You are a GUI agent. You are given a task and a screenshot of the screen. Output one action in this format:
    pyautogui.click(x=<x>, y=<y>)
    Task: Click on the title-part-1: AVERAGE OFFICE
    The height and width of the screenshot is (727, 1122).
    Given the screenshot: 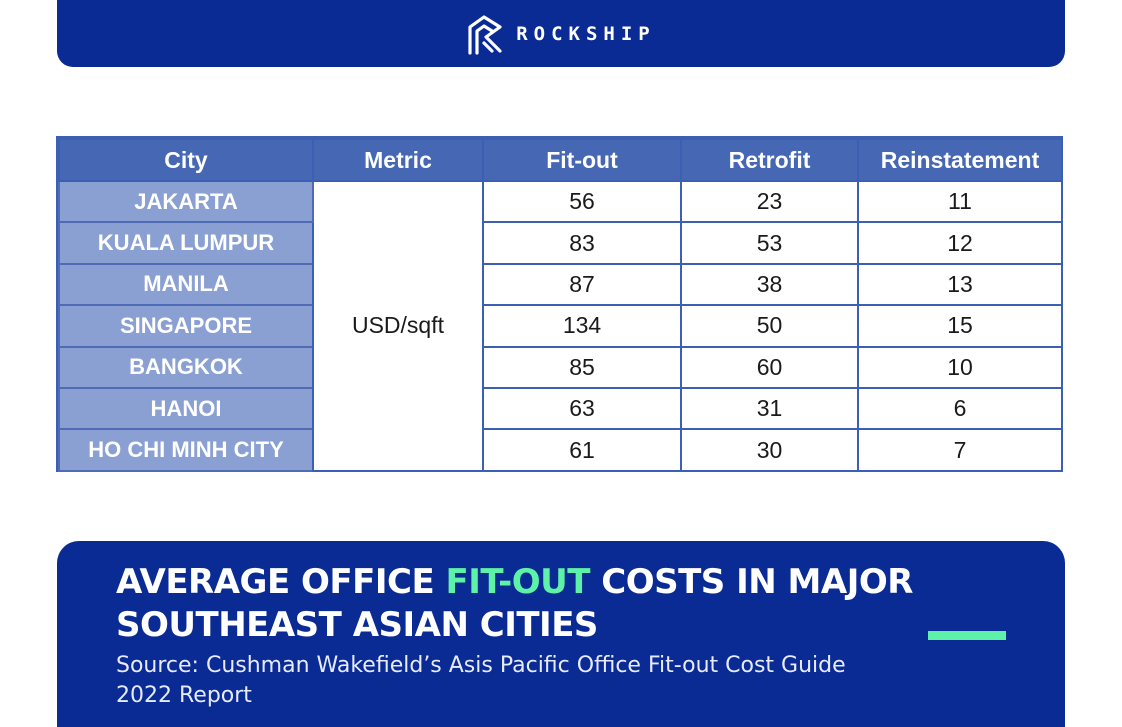 What is the action you would take?
    pyautogui.click(x=281, y=582)
    